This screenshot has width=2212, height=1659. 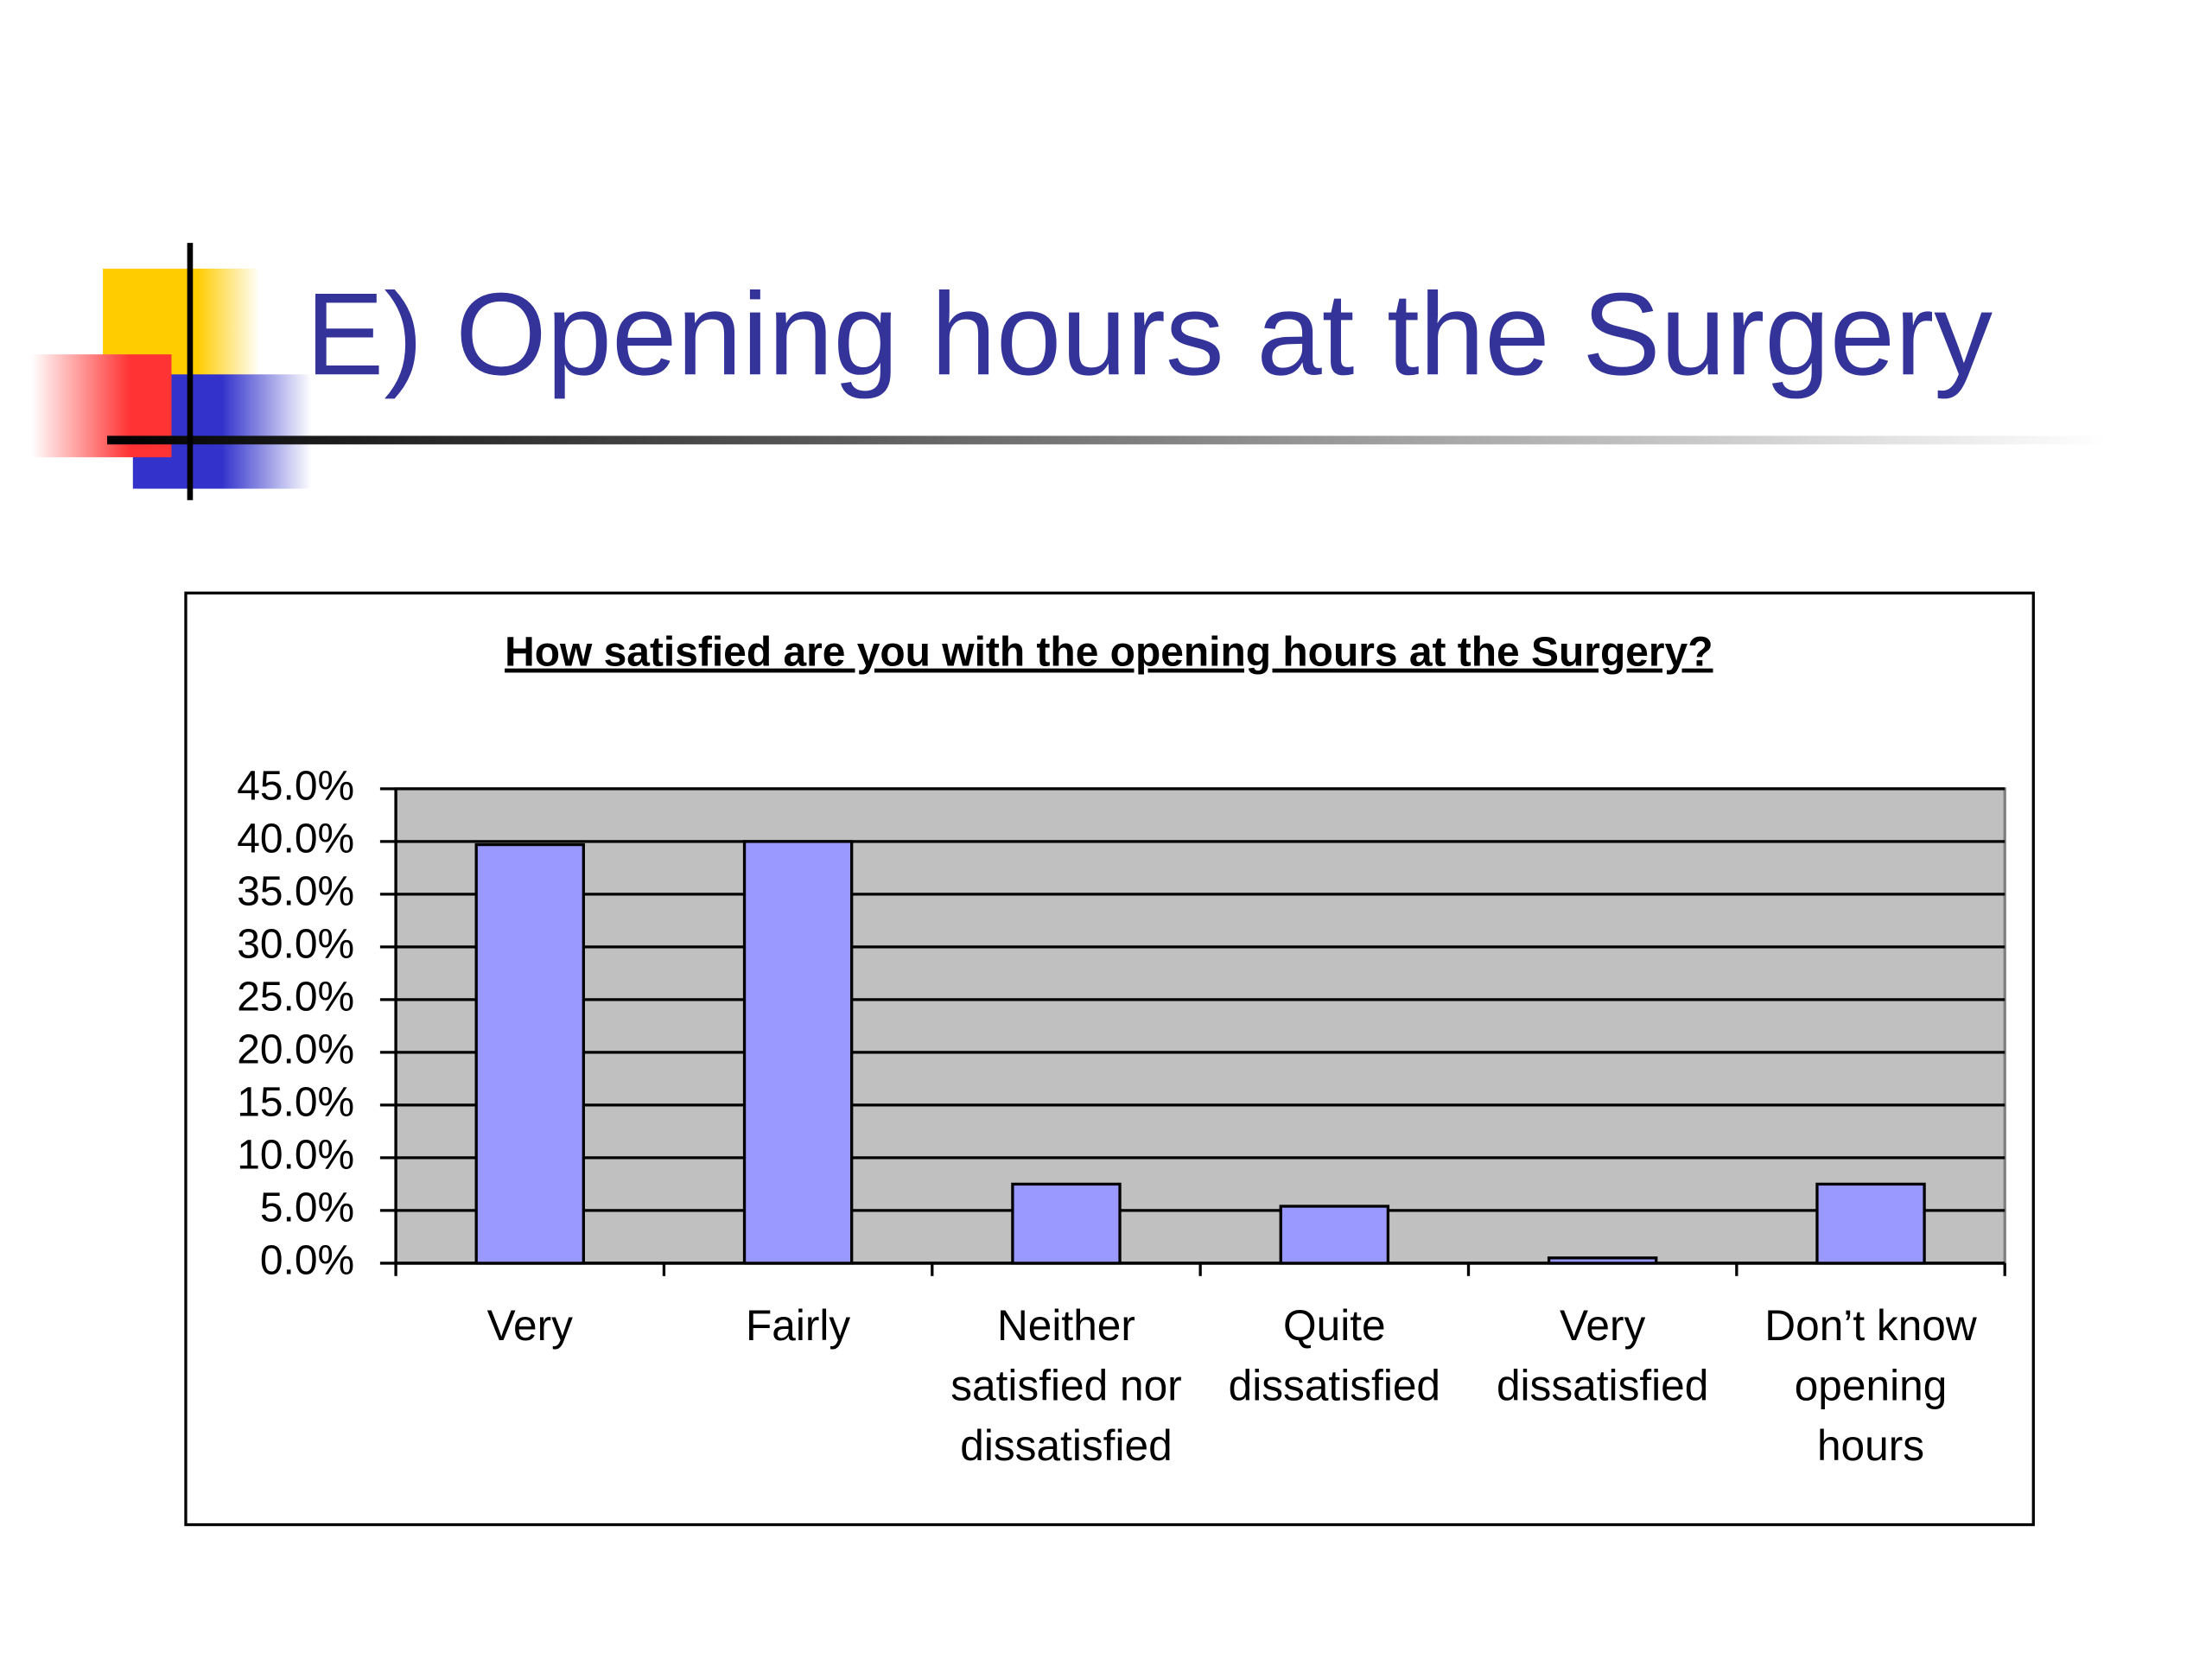 I want to click on y-tick-label: 5.0%, so click(x=307, y=1208).